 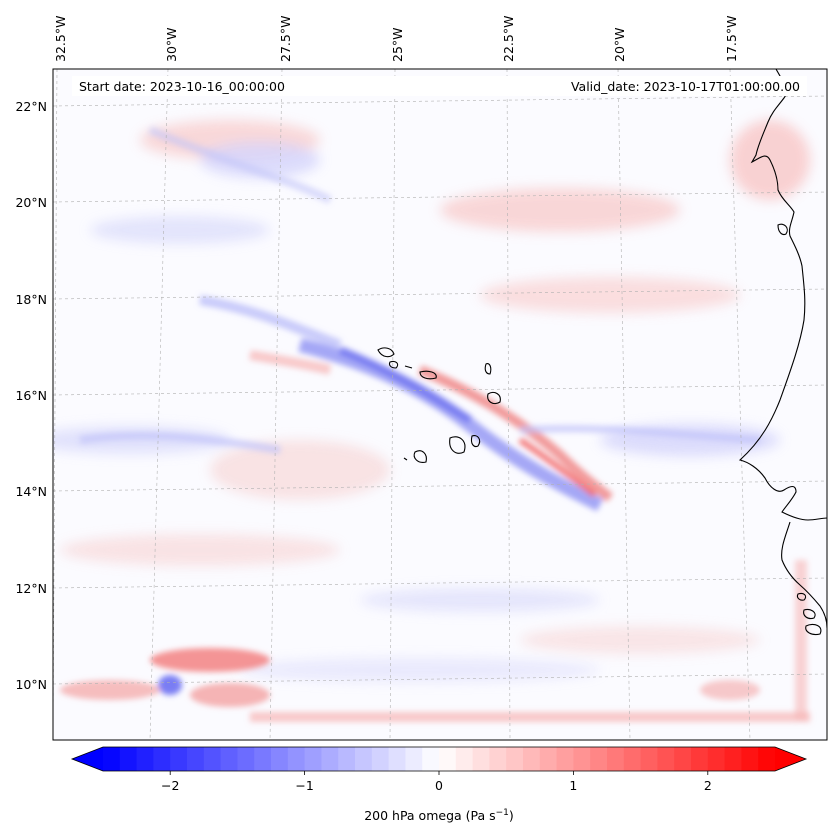 What do you see at coordinates (31, 395) in the screenshot?
I see `latitude-label: 16°N` at bounding box center [31, 395].